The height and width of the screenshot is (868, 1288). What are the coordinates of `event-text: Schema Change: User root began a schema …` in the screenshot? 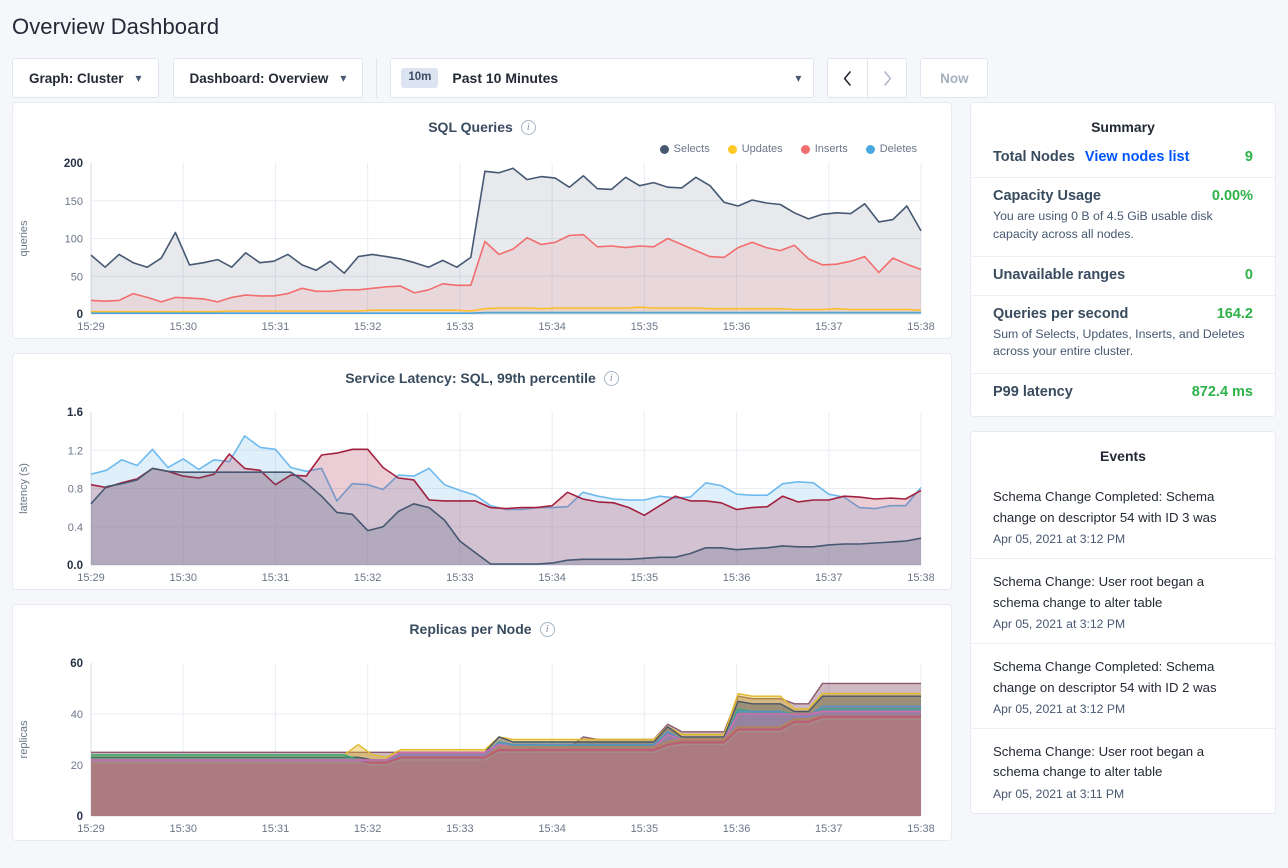 It's located at (1099, 592).